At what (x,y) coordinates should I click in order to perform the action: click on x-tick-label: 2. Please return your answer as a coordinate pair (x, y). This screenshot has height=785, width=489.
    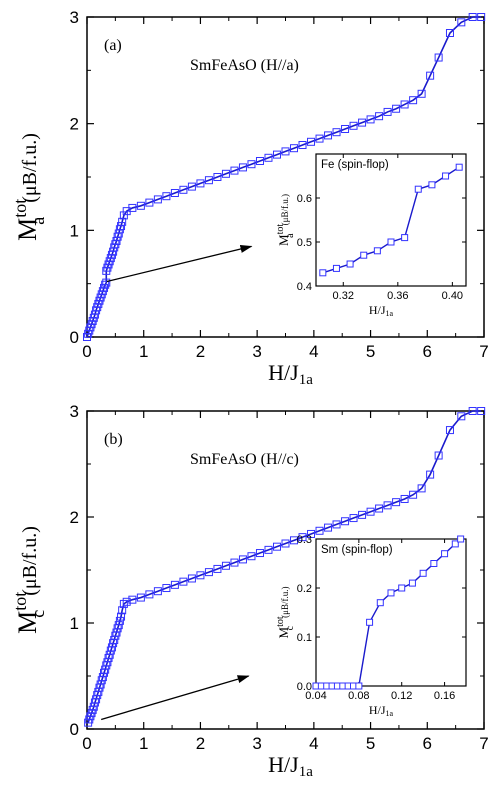
    Looking at the image, I should click on (200, 743).